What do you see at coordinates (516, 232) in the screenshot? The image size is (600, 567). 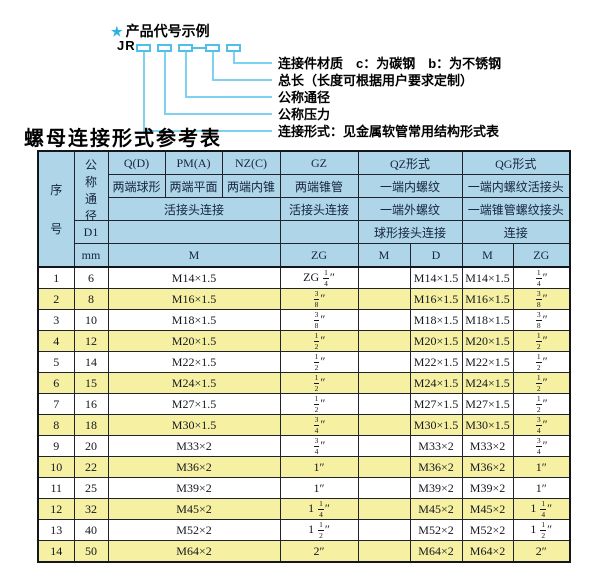 I see `header-qg-conn: 连接` at bounding box center [516, 232].